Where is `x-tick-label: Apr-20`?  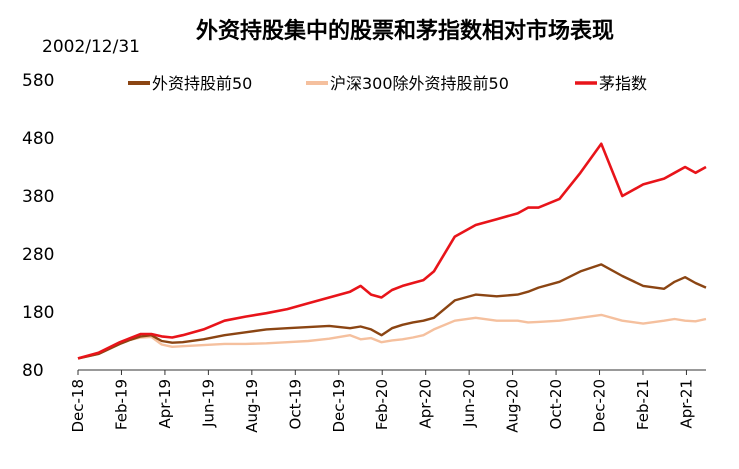
x-tick-label: Apr-20 is located at coordinates (426, 404).